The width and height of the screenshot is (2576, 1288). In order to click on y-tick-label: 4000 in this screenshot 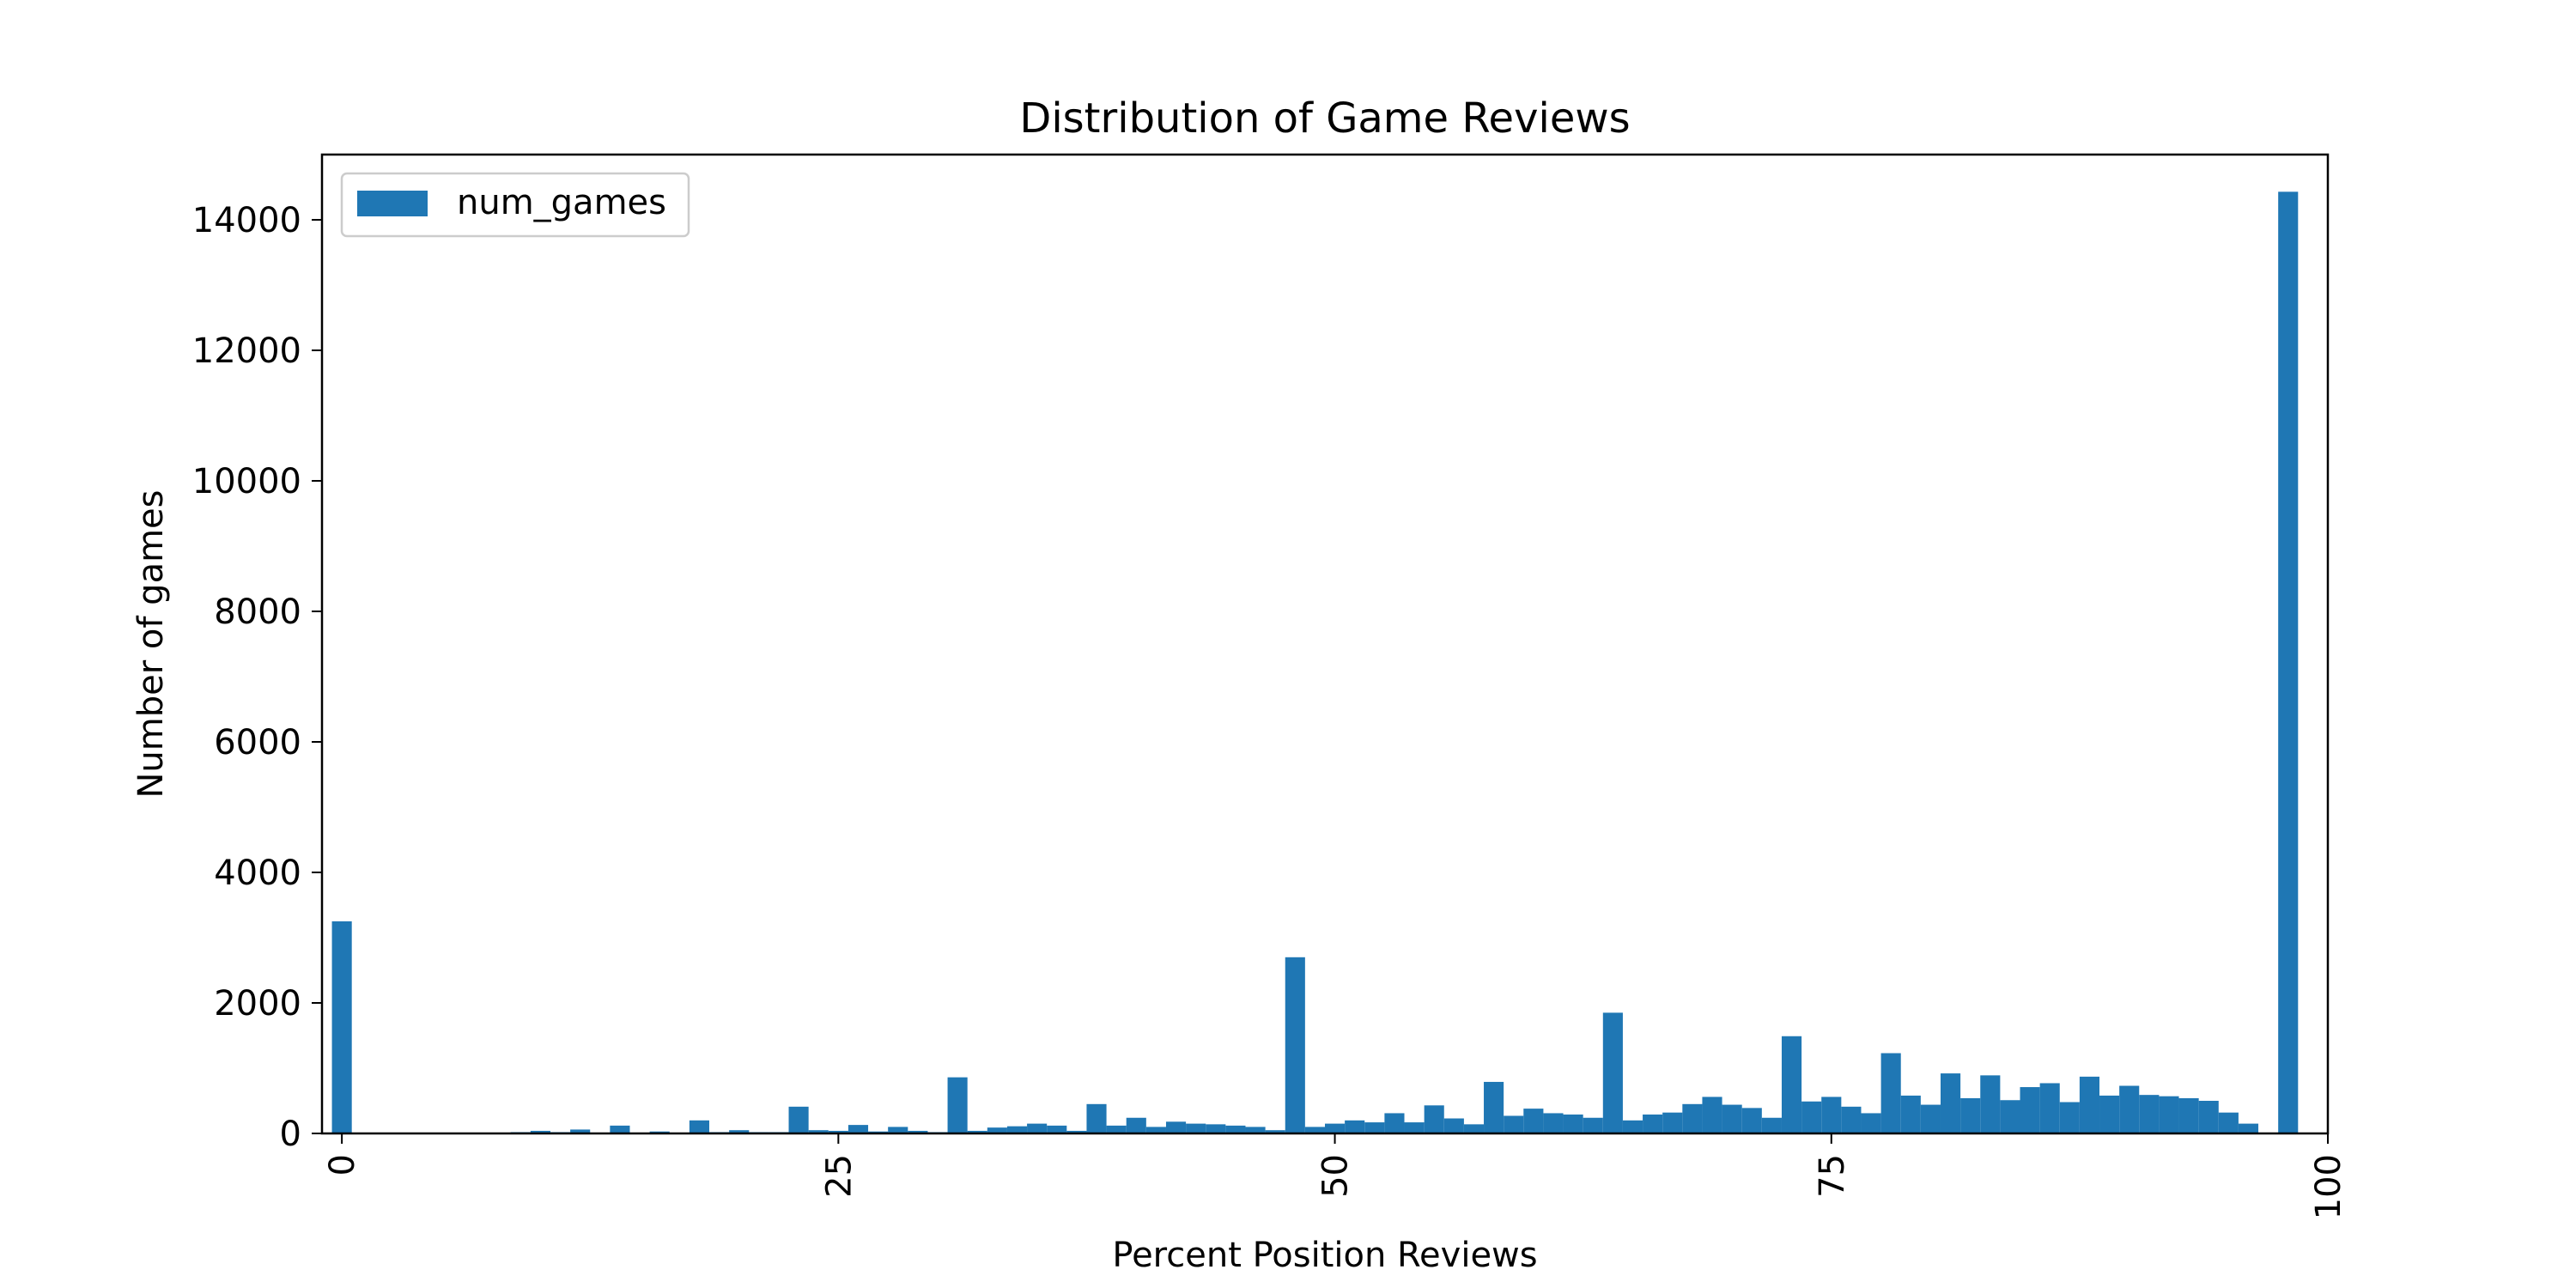, I will do `click(258, 874)`.